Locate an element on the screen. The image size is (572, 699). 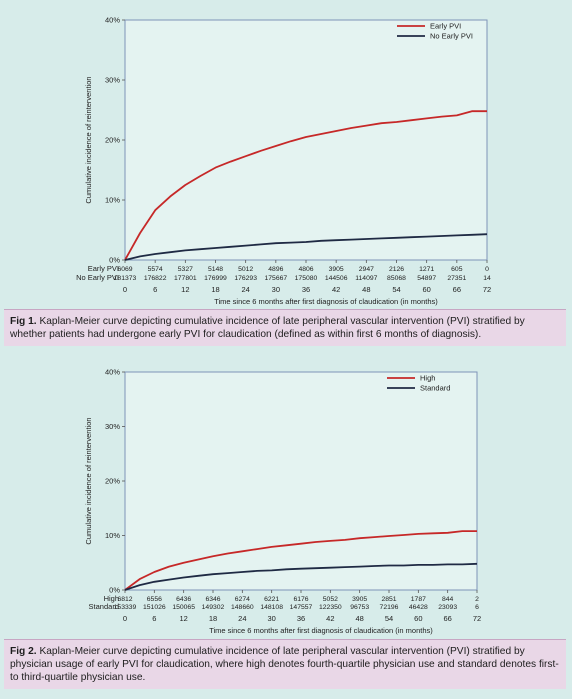
chart1-risk-value: 5327 is located at coordinates (185, 269).